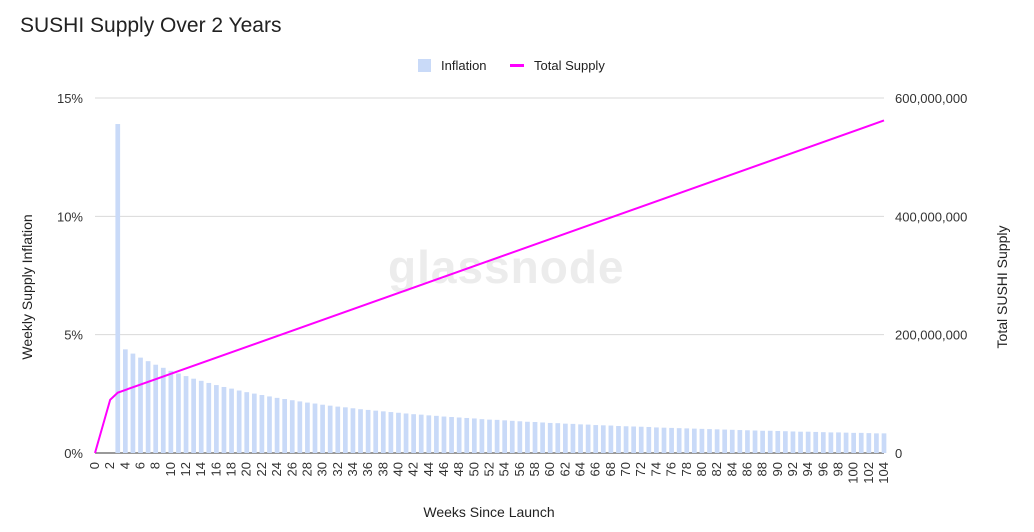 This screenshot has width=1034, height=532. Describe the element at coordinates (464, 65) in the screenshot. I see `legend-label-inflation: Inflation` at that location.